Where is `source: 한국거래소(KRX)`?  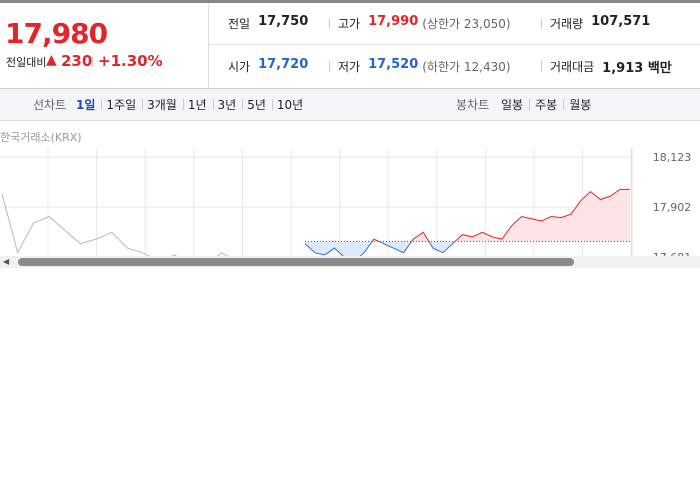
source: 한국거래소(KRX) is located at coordinates (41, 137).